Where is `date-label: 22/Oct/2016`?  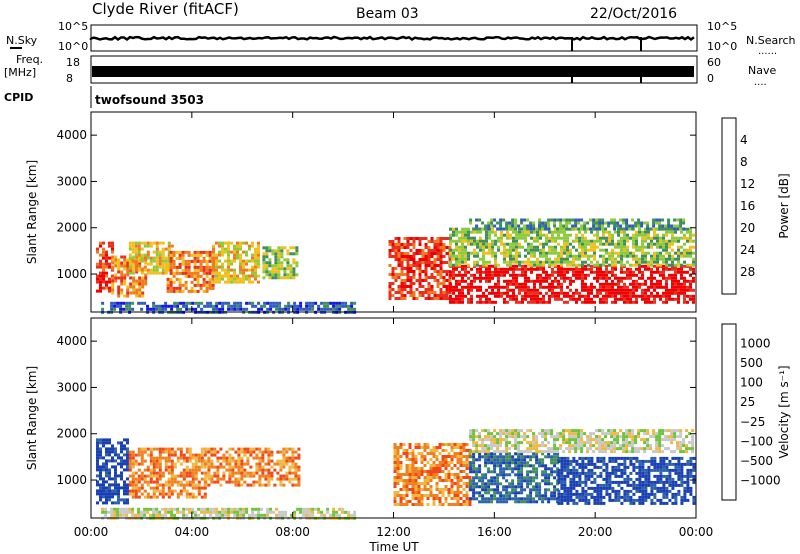
date-label: 22/Oct/2016 is located at coordinates (633, 14).